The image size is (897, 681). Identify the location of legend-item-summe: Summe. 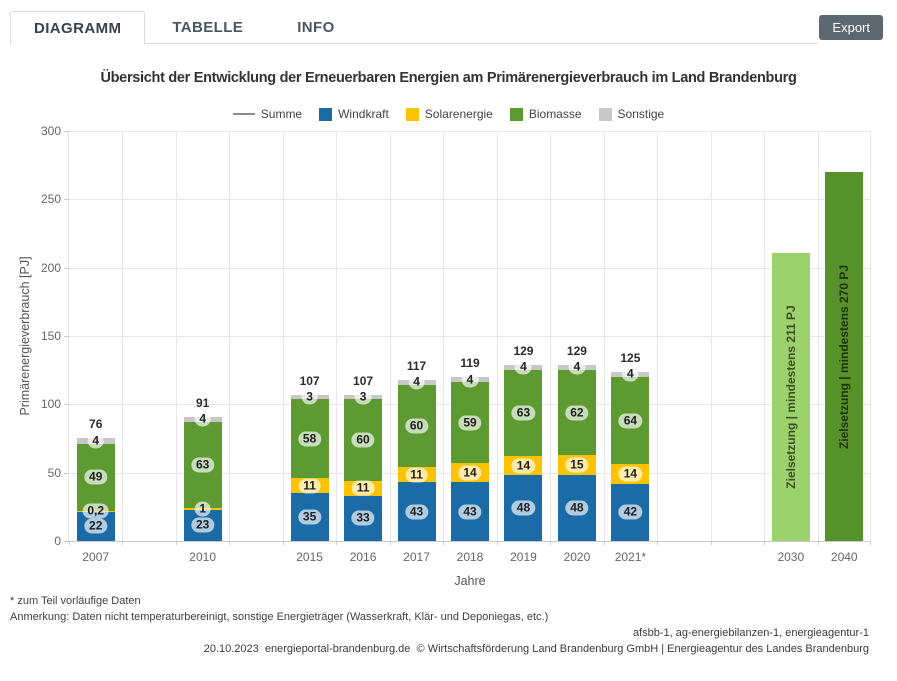
(267, 114).